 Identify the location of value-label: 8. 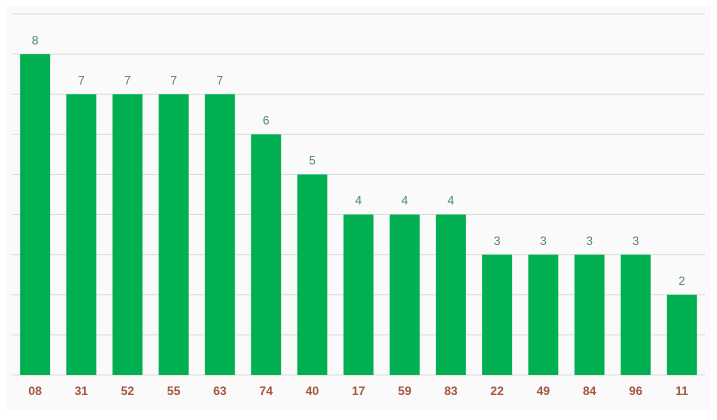
(35, 40).